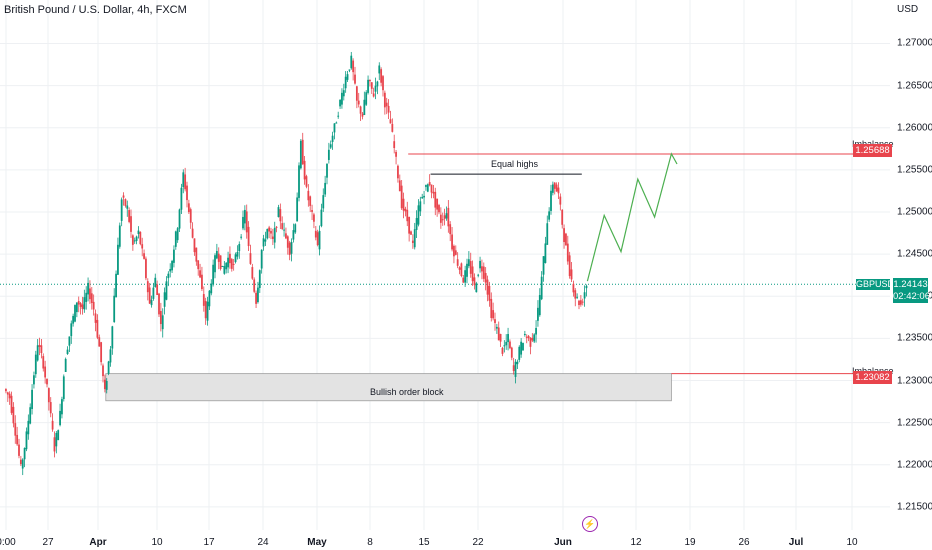  I want to click on y-tick-label: 1.27000, so click(914, 43).